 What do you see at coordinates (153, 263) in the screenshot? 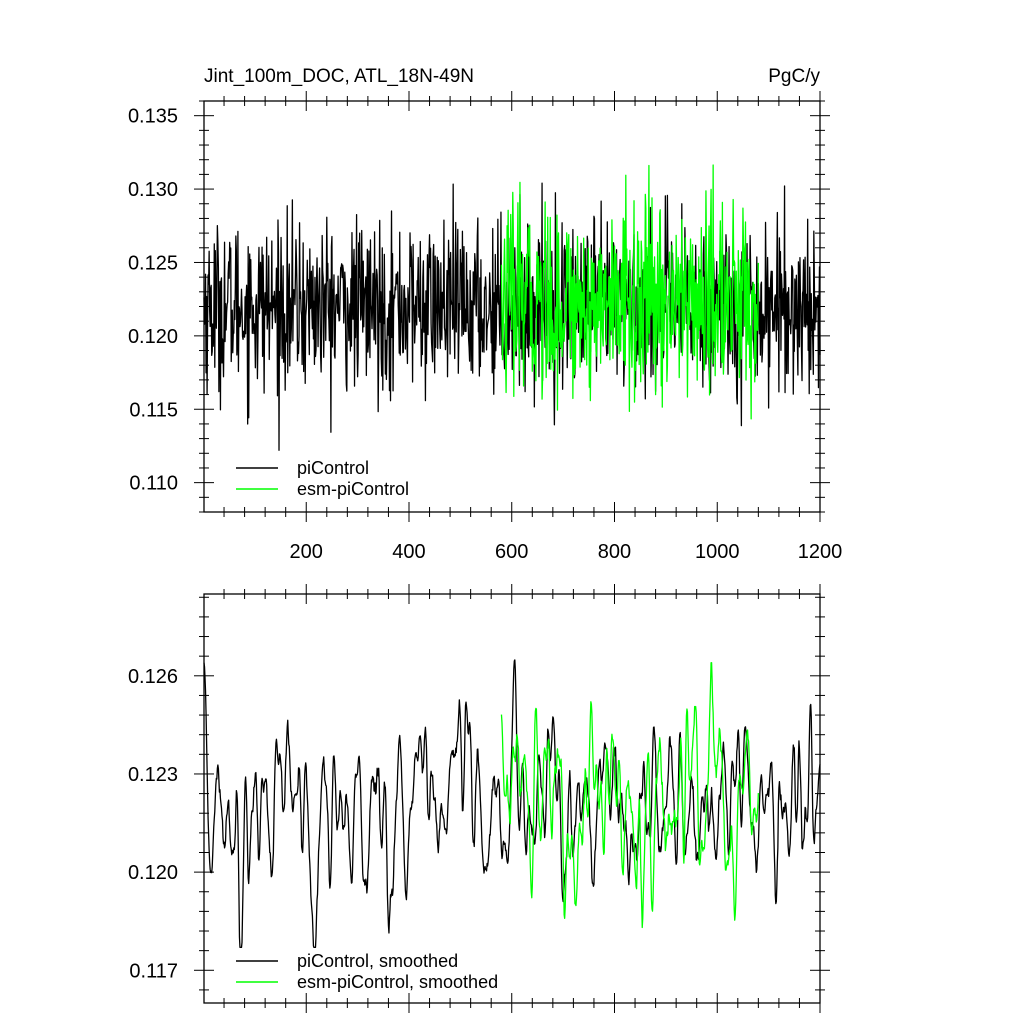
I see `y-tick-label: 0.125` at bounding box center [153, 263].